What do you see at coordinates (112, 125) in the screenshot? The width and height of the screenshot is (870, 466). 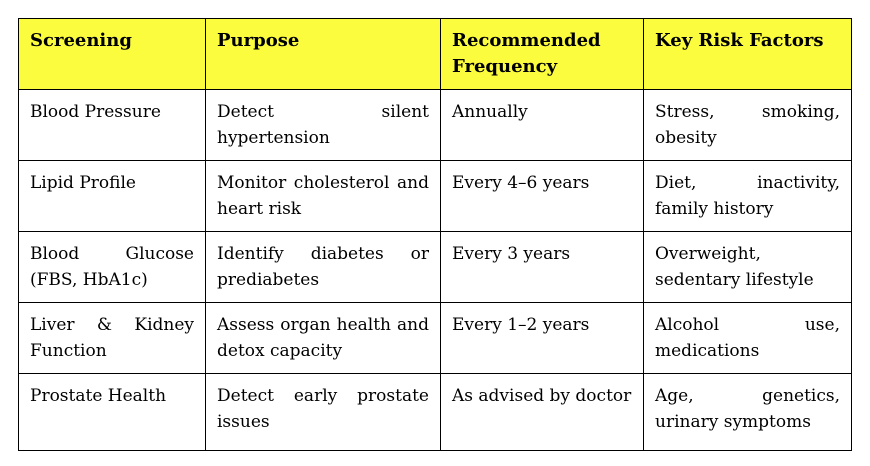 I see `cell-screening: Blood Pressure` at bounding box center [112, 125].